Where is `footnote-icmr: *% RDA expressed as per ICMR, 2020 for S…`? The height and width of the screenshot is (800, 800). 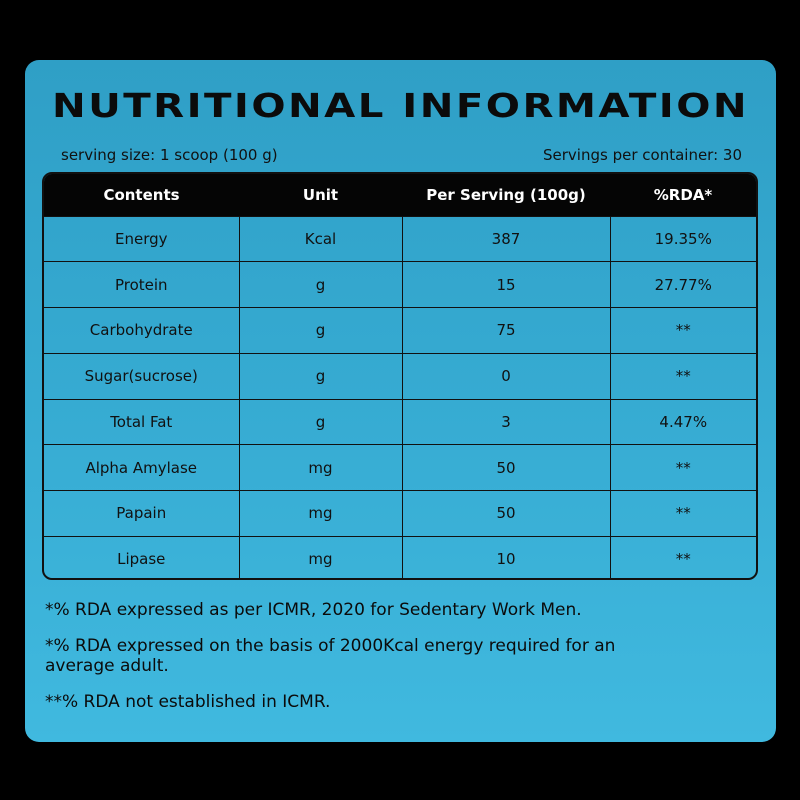
footnote-icmr: *% RDA expressed as per ICMR, 2020 for S… is located at coordinates (313, 610).